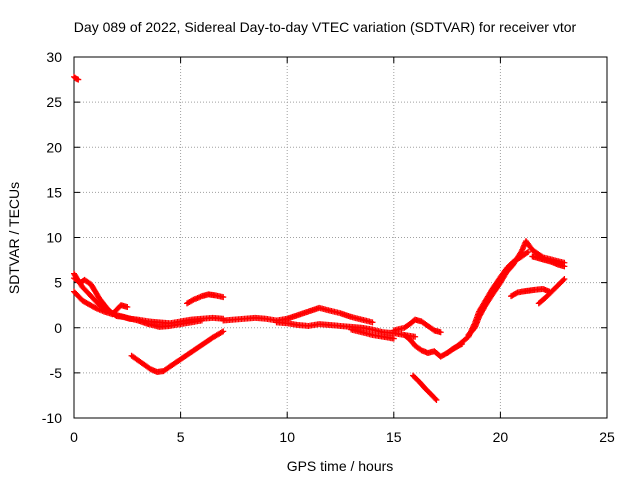 The width and height of the screenshot is (640, 480). I want to click on y-tick-label: 5, so click(58, 283).